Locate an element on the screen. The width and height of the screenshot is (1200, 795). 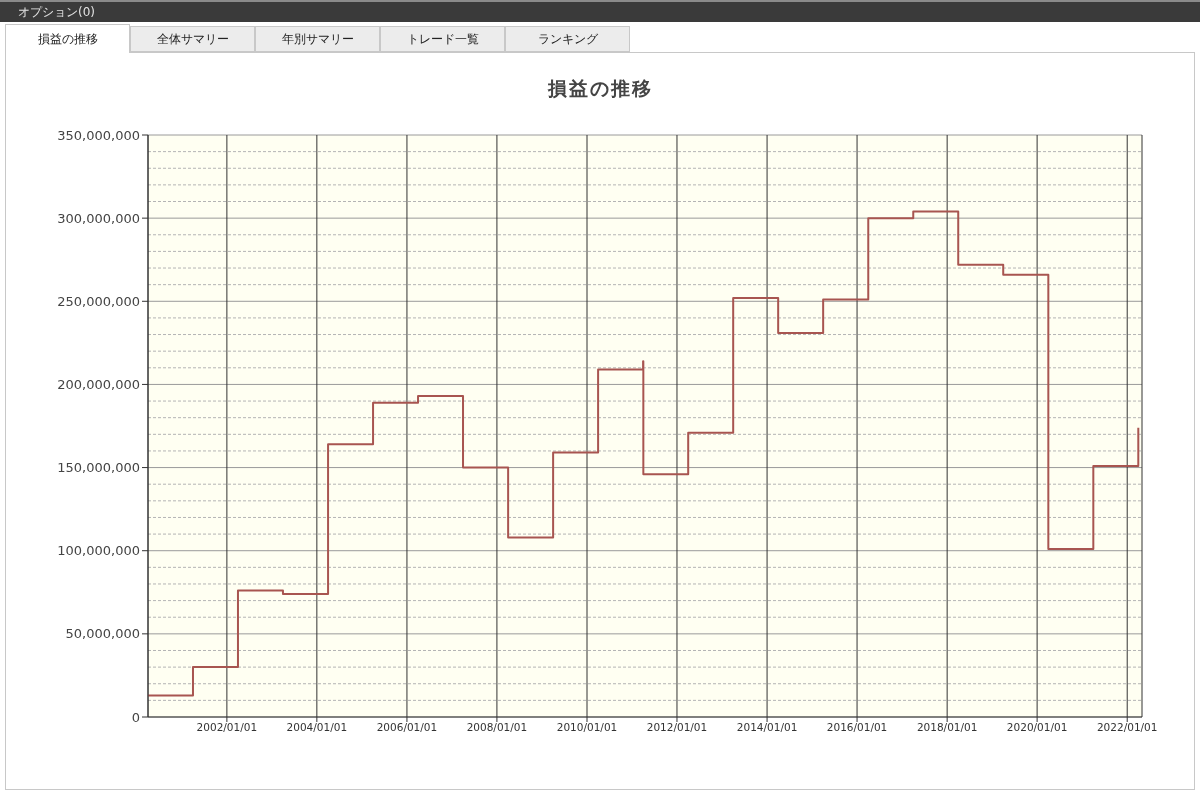
y-tick-label: 0 is located at coordinates (135, 717).